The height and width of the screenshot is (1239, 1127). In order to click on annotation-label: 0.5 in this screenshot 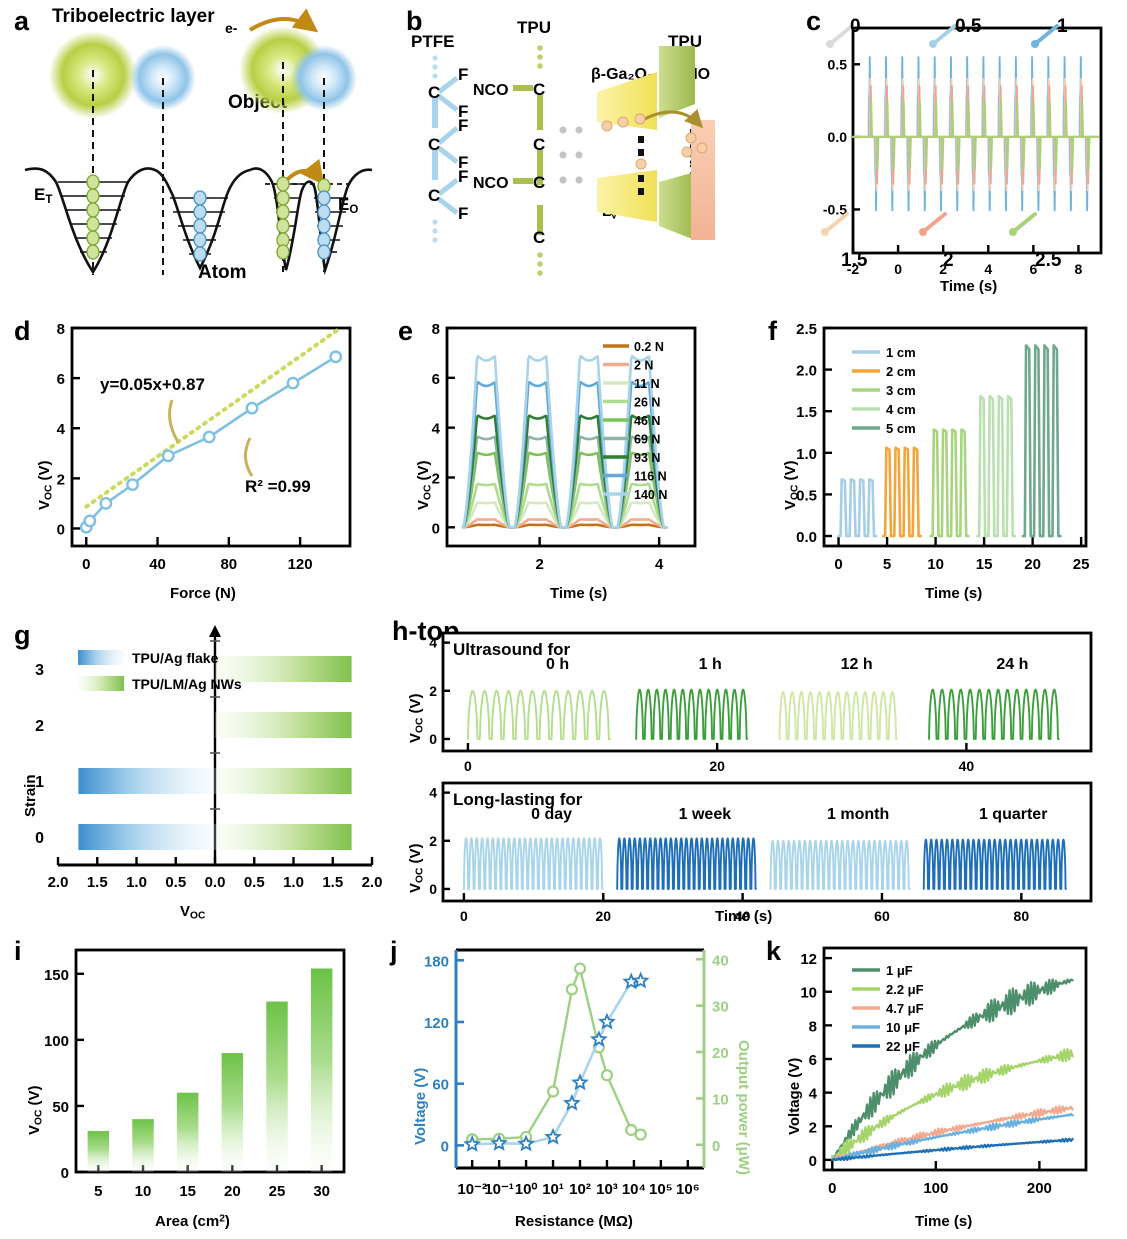, I will do `click(968, 26)`.